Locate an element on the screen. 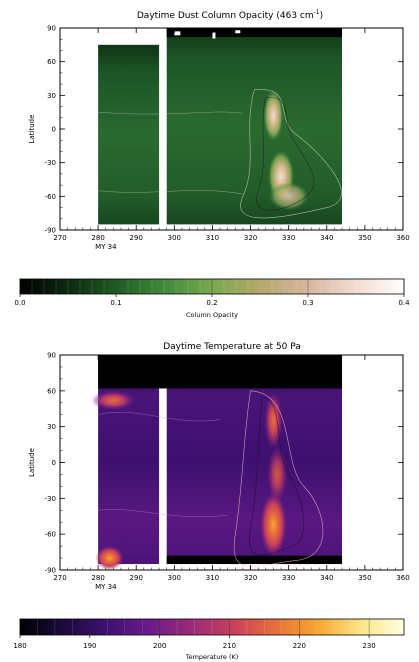 Image resolution: width=419 pixels, height=662 pixels. colorbar-tick-label: 230 is located at coordinates (368, 646).